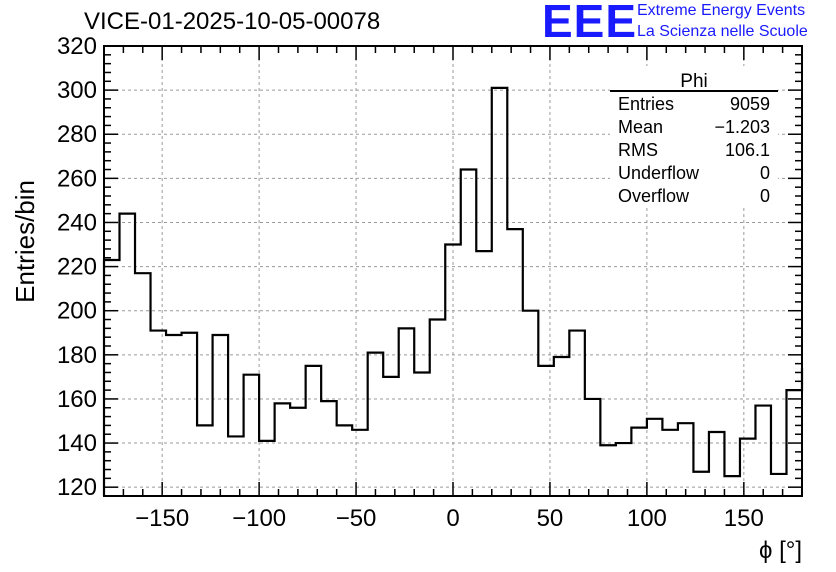 The height and width of the screenshot is (572, 836). I want to click on org-name-line1: Extreme Energy Events, so click(721, 10).